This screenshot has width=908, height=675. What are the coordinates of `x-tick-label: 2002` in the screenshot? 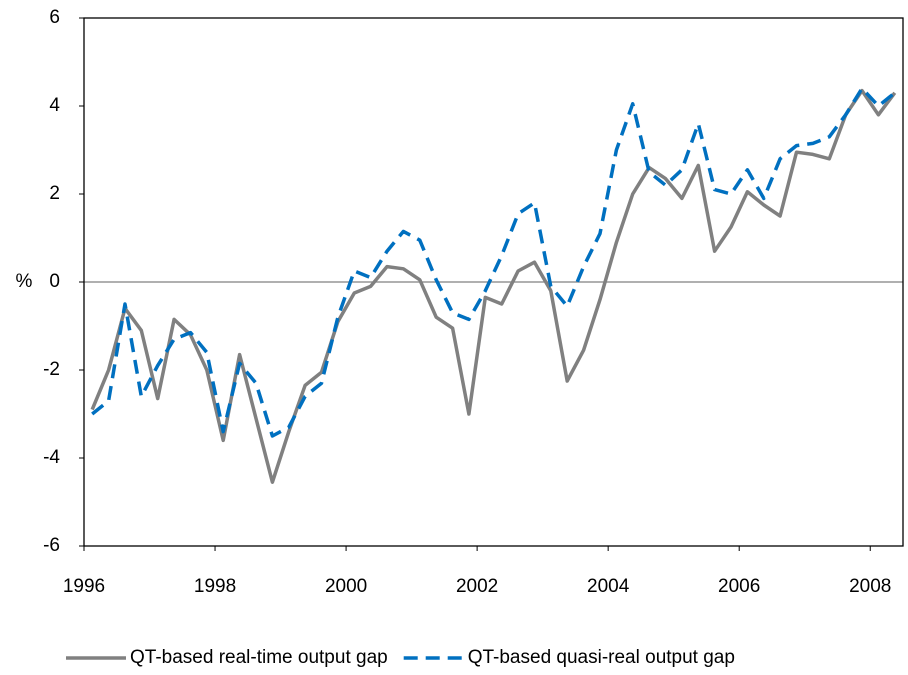 It's located at (477, 586).